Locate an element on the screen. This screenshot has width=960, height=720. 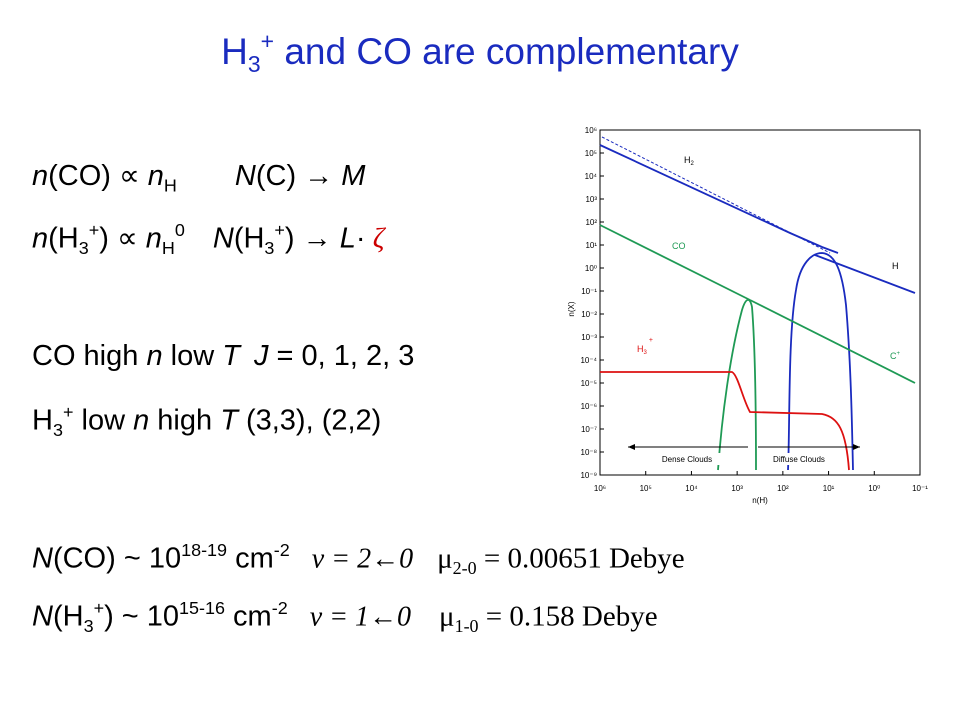
y-tick-label: 10² is located at coordinates (591, 222).